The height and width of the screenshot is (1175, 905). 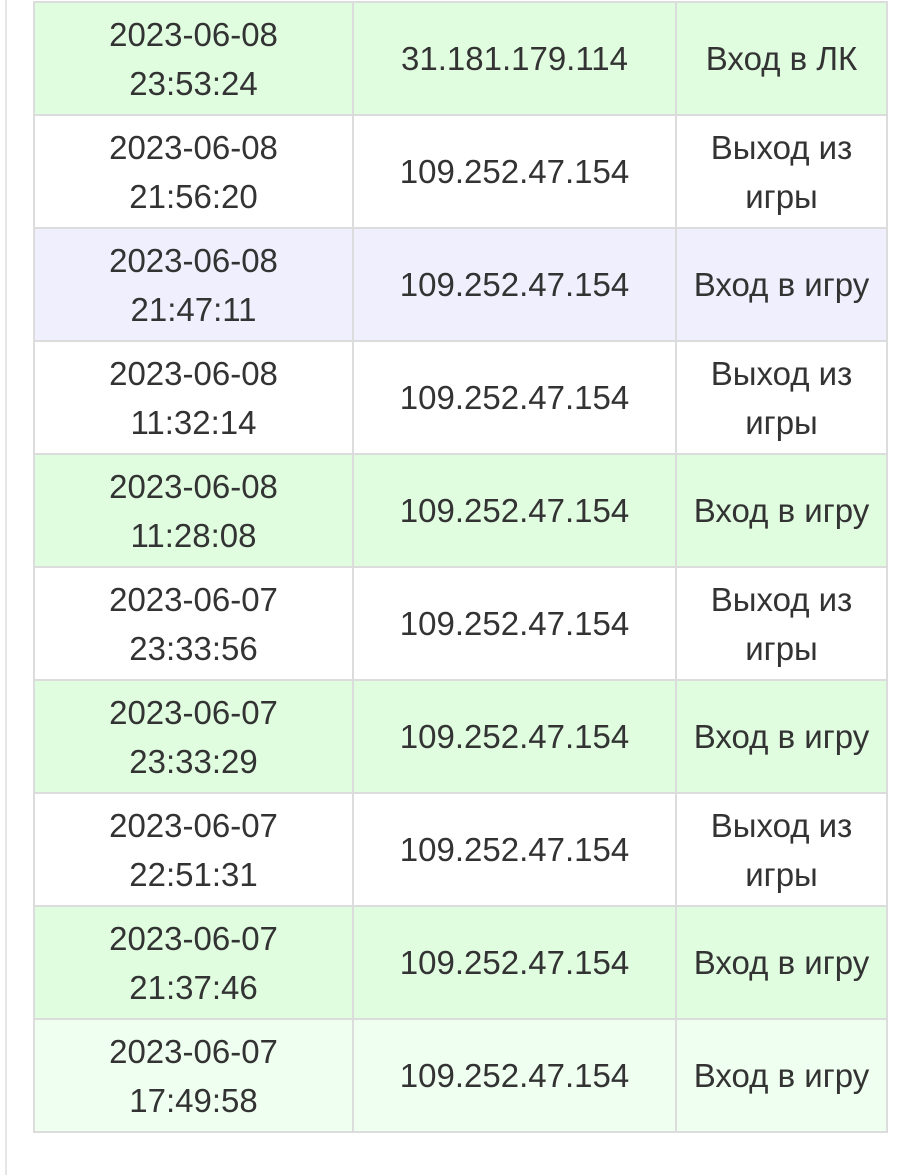 What do you see at coordinates (193, 987) in the screenshot?
I see `time: 21:37:46` at bounding box center [193, 987].